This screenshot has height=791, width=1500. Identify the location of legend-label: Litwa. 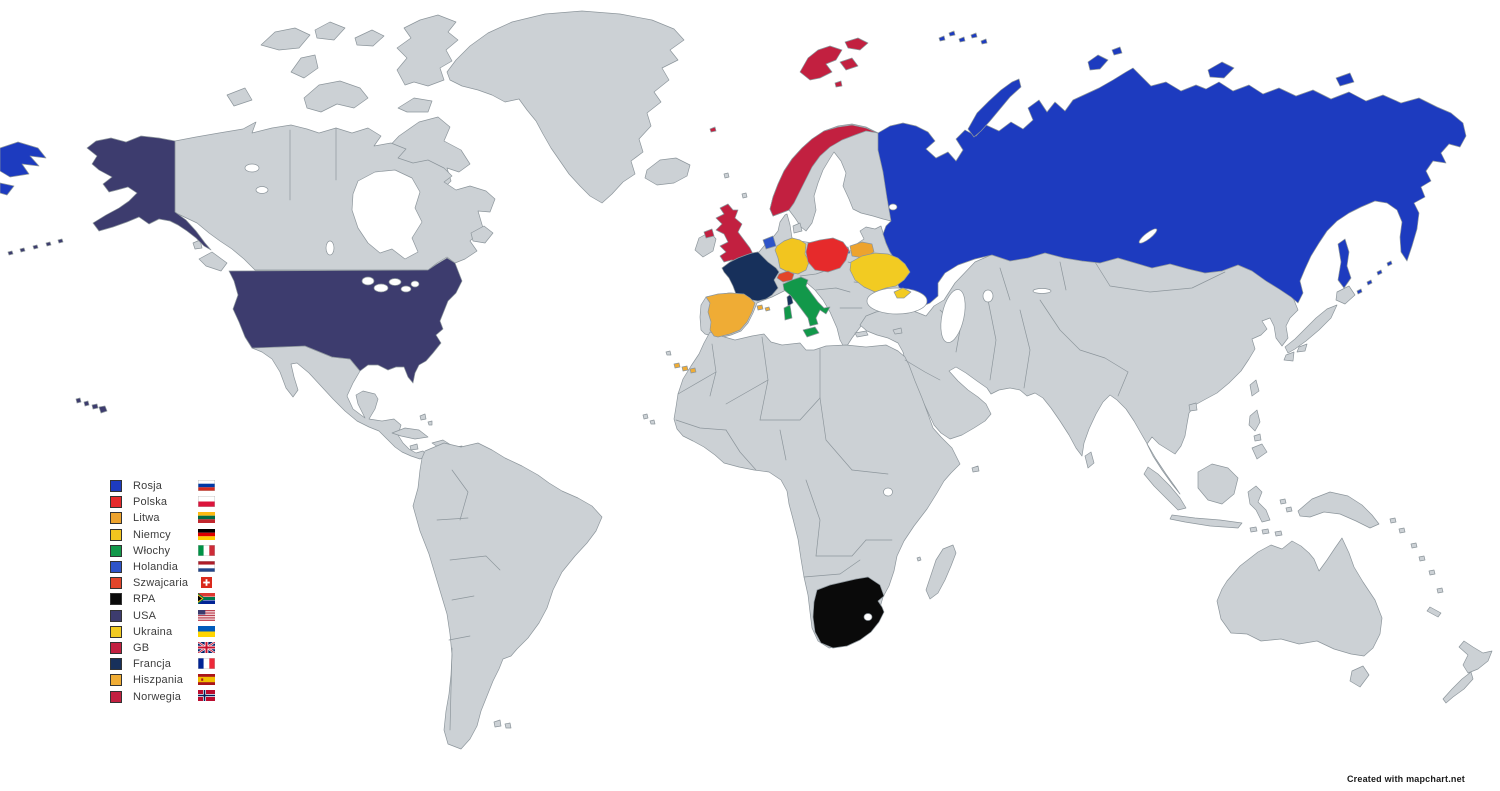
(146, 518).